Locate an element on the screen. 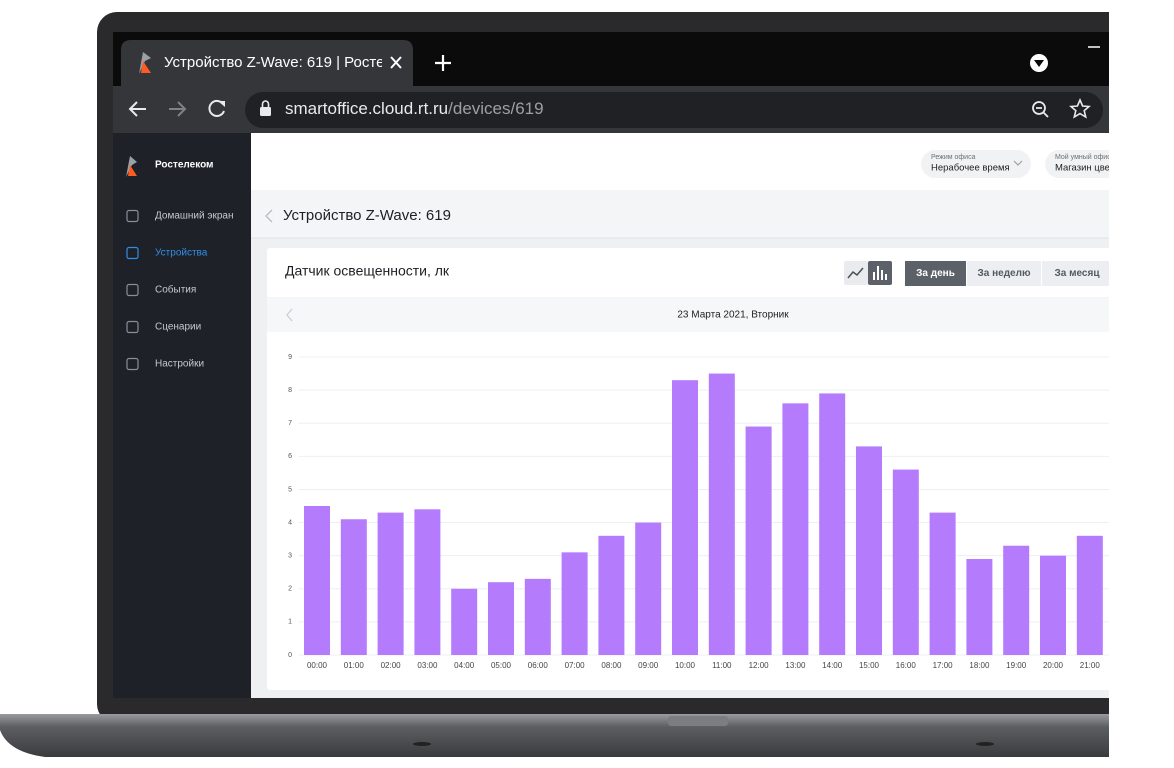 This screenshot has width=1174, height=768. x-tick-label: 07:00 is located at coordinates (575, 665).